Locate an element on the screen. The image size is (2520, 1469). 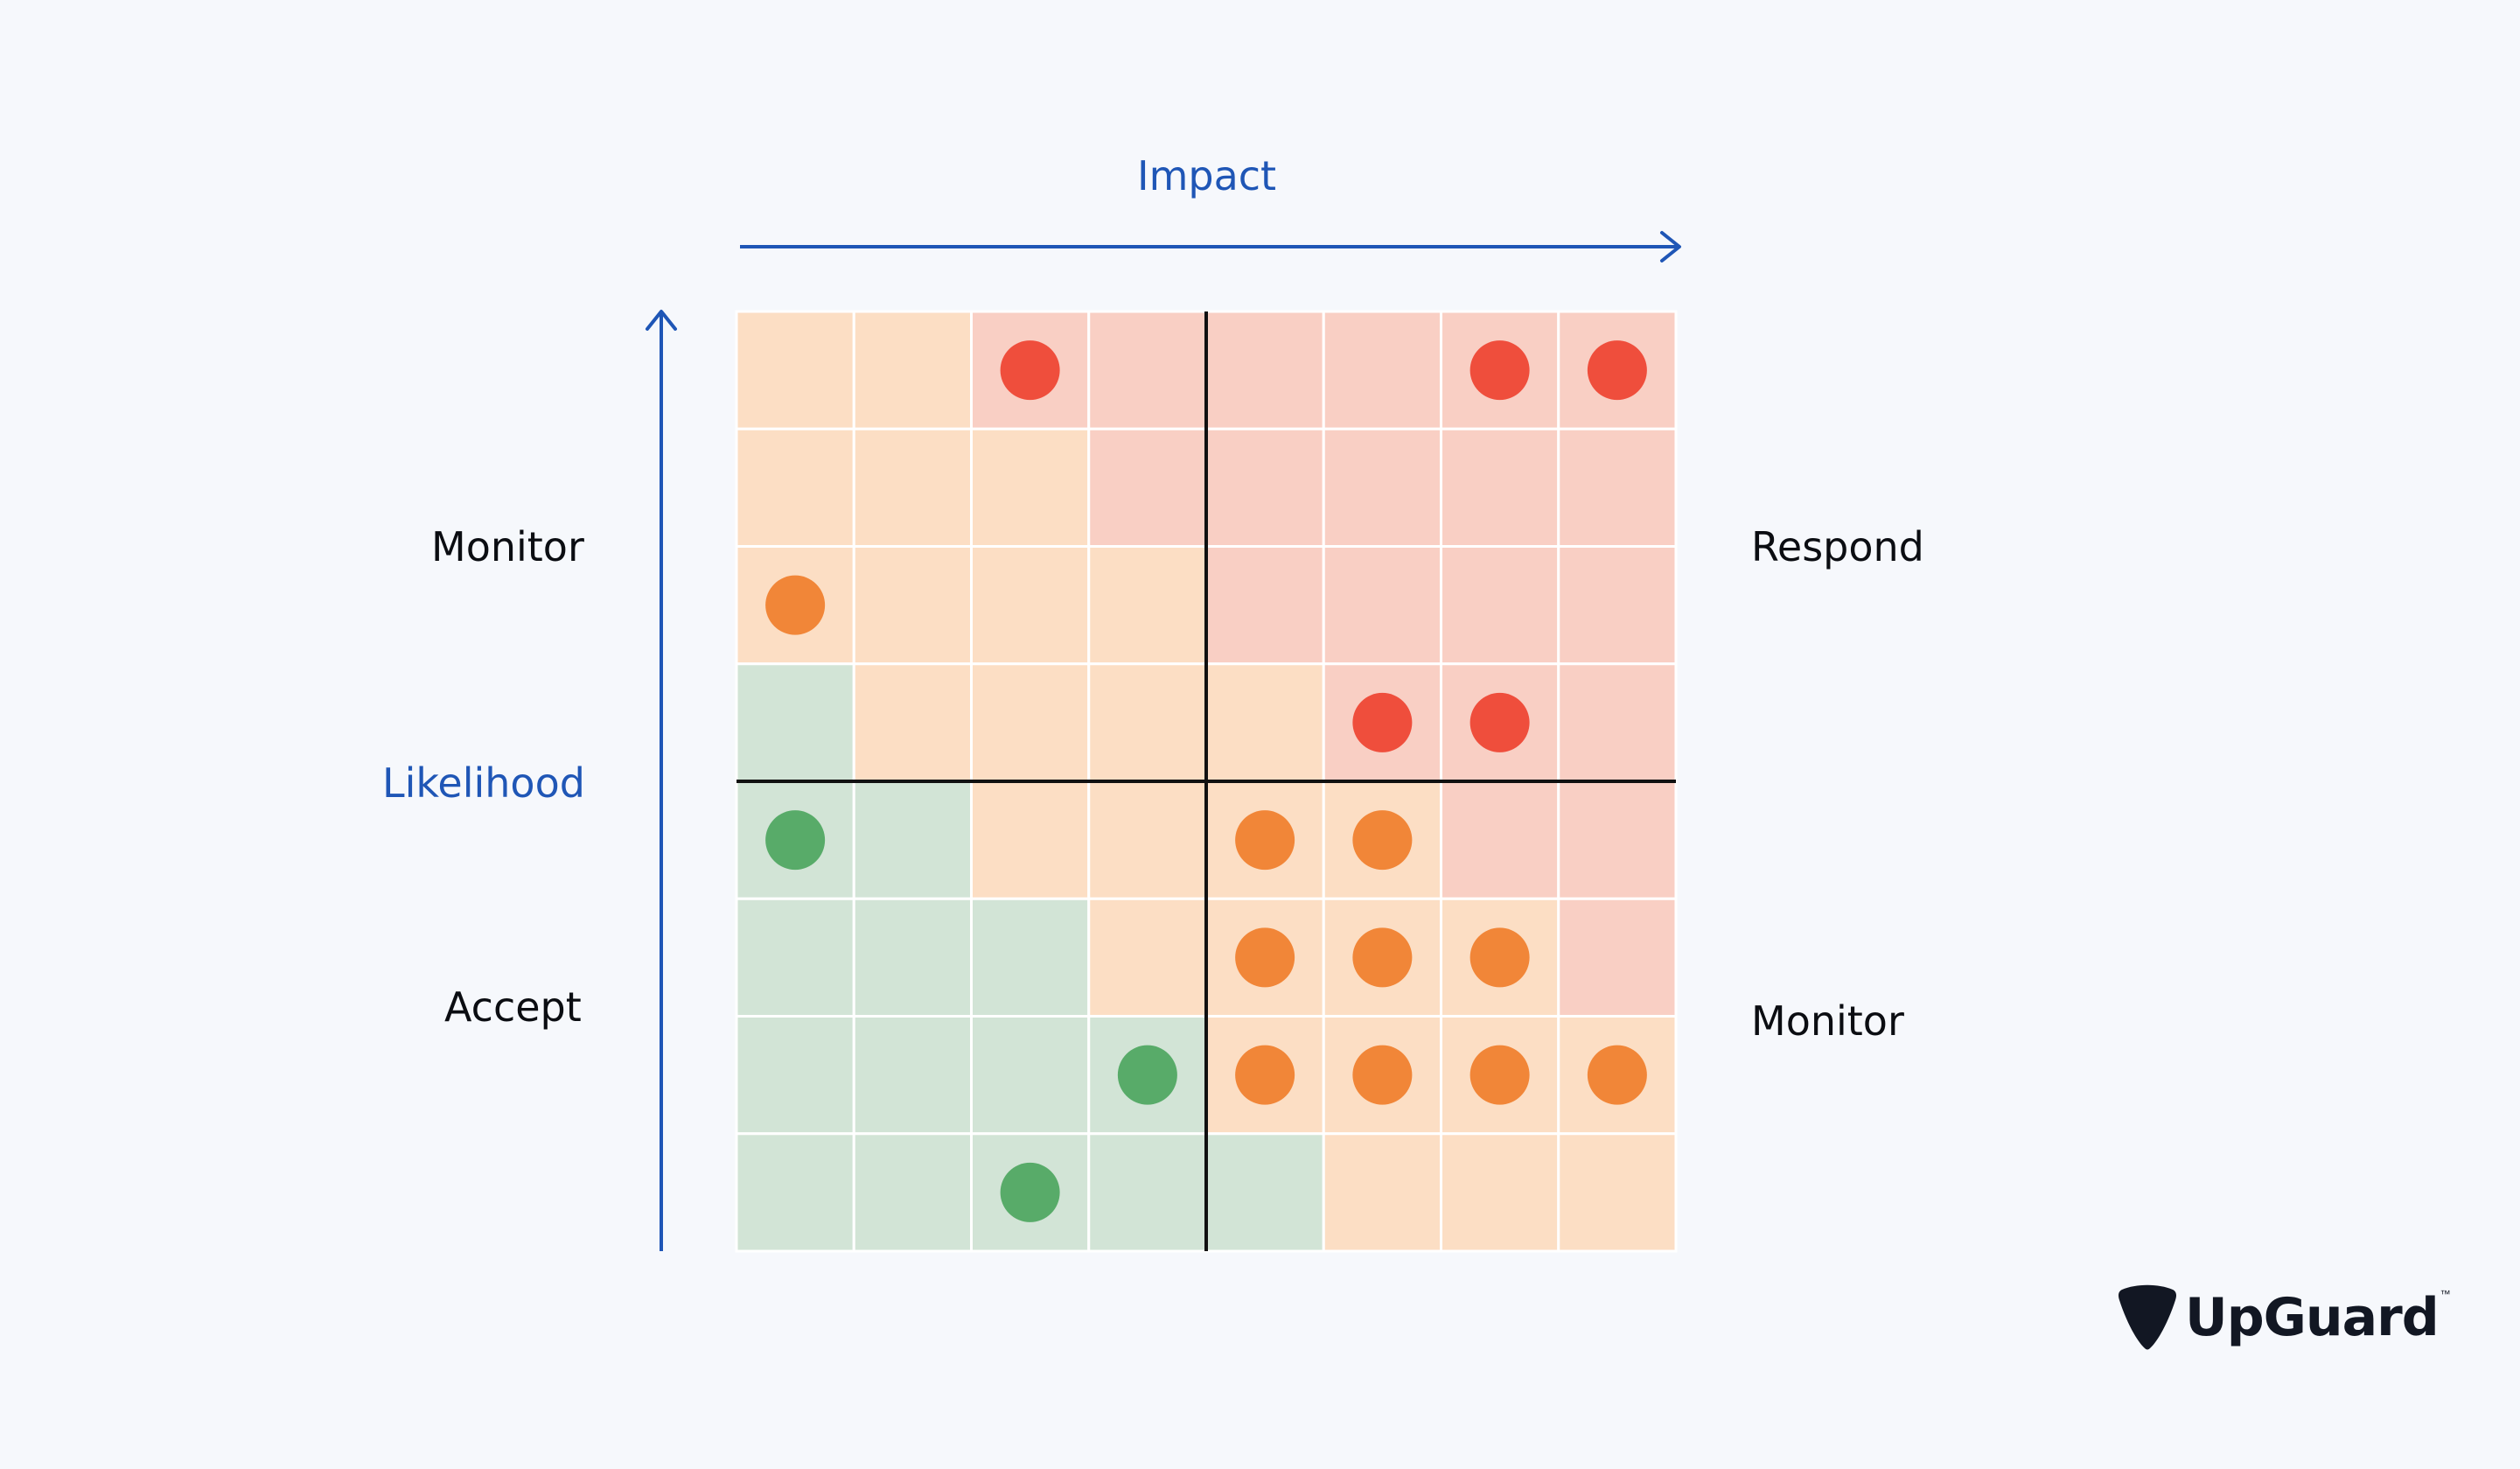
trademark: ™ is located at coordinates (2445, 1294).